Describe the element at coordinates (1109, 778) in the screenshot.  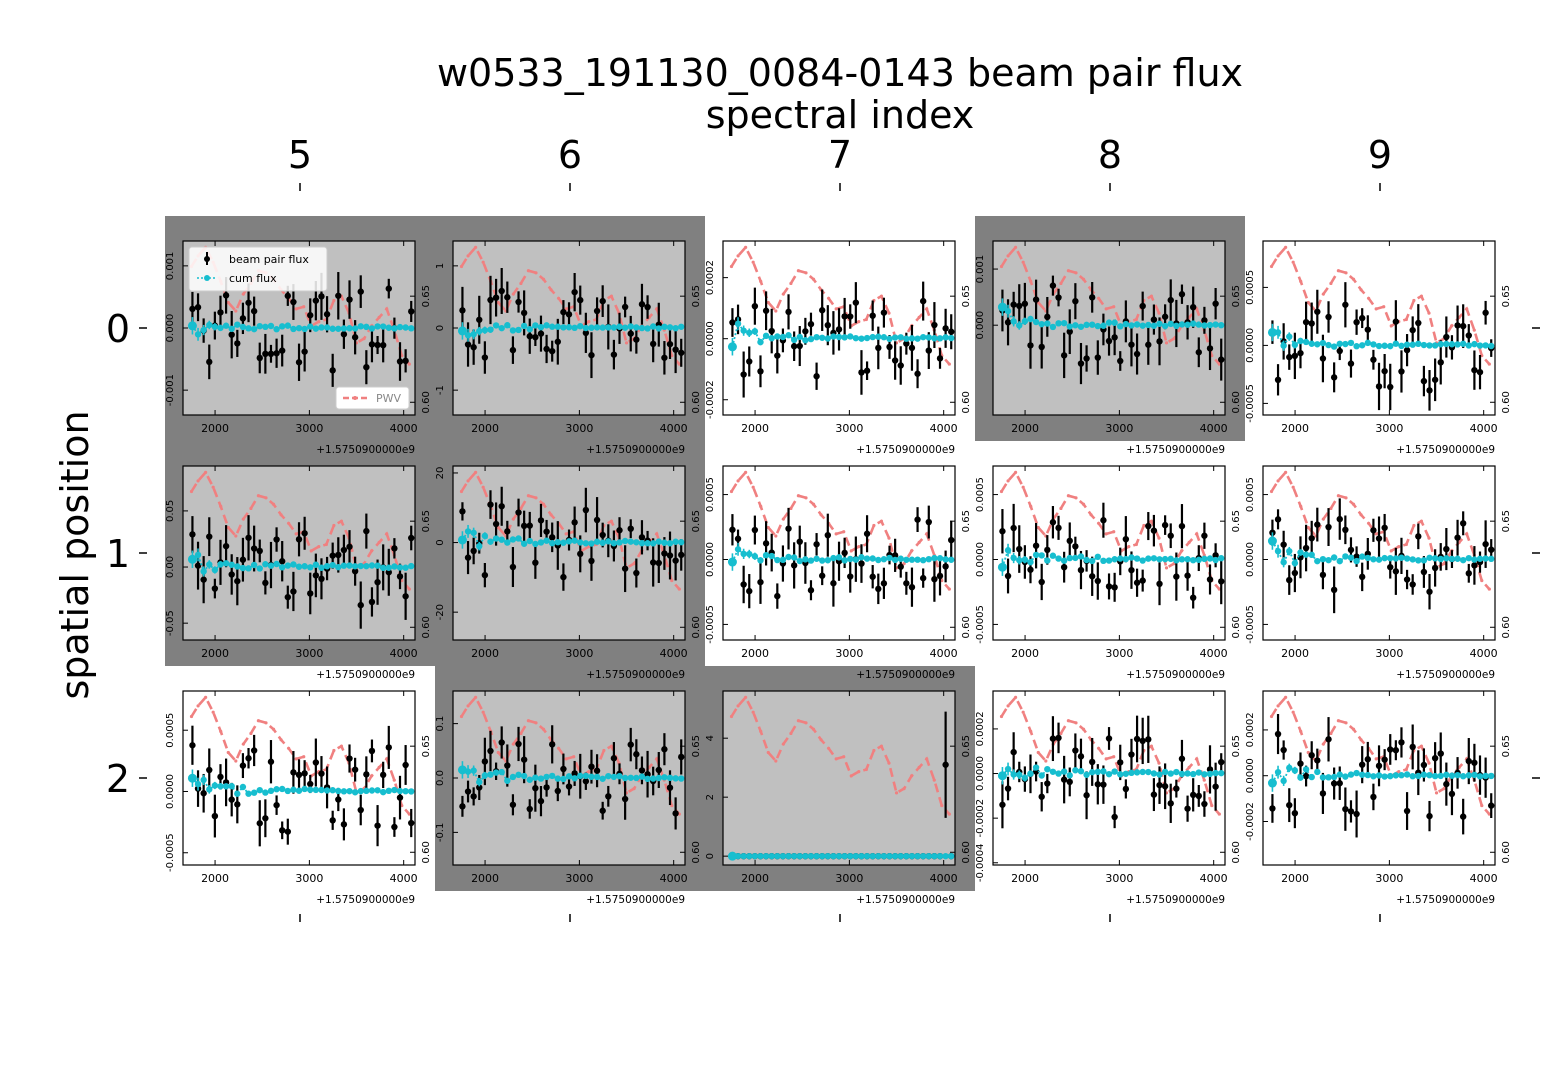
I see `axes-background` at that location.